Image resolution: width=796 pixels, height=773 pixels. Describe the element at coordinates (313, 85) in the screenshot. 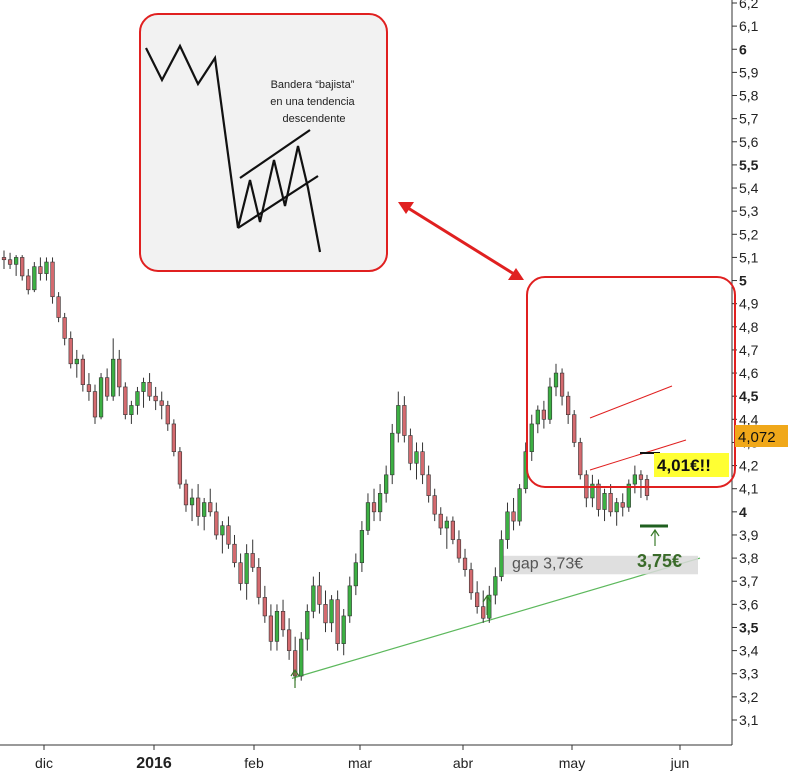

I see `inset-caption-line-1: Bandera “bajista”` at that location.